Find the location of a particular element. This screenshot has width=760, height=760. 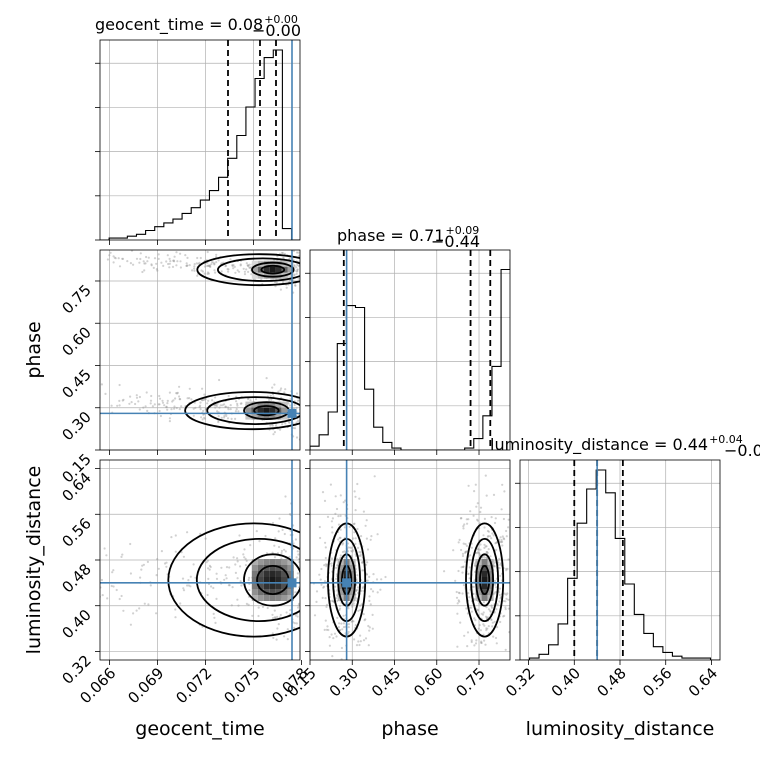

ylabel-phase: phase is located at coordinates (34, 349).